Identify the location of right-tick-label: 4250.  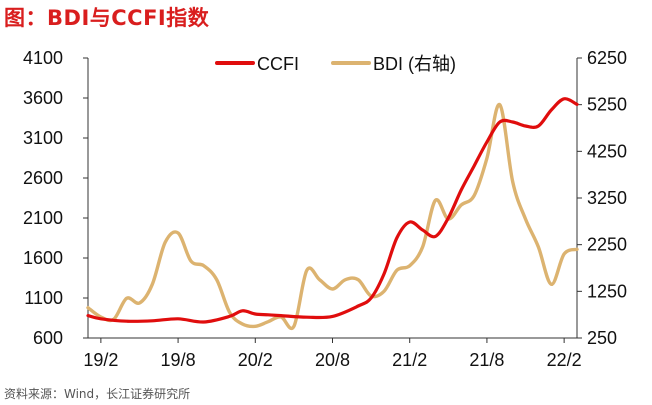
(607, 151).